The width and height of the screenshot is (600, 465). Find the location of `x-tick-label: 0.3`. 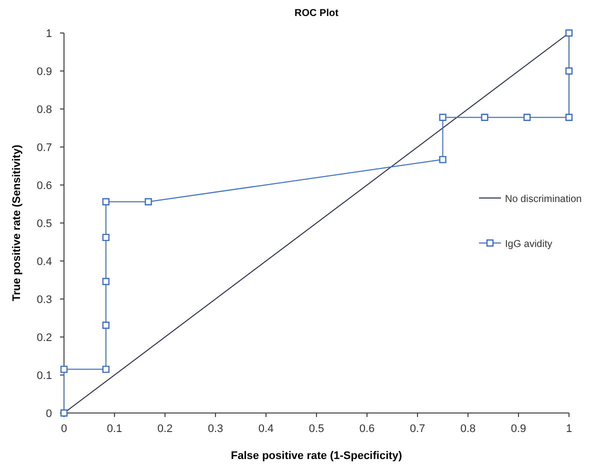

x-tick-label: 0.3 is located at coordinates (216, 429).